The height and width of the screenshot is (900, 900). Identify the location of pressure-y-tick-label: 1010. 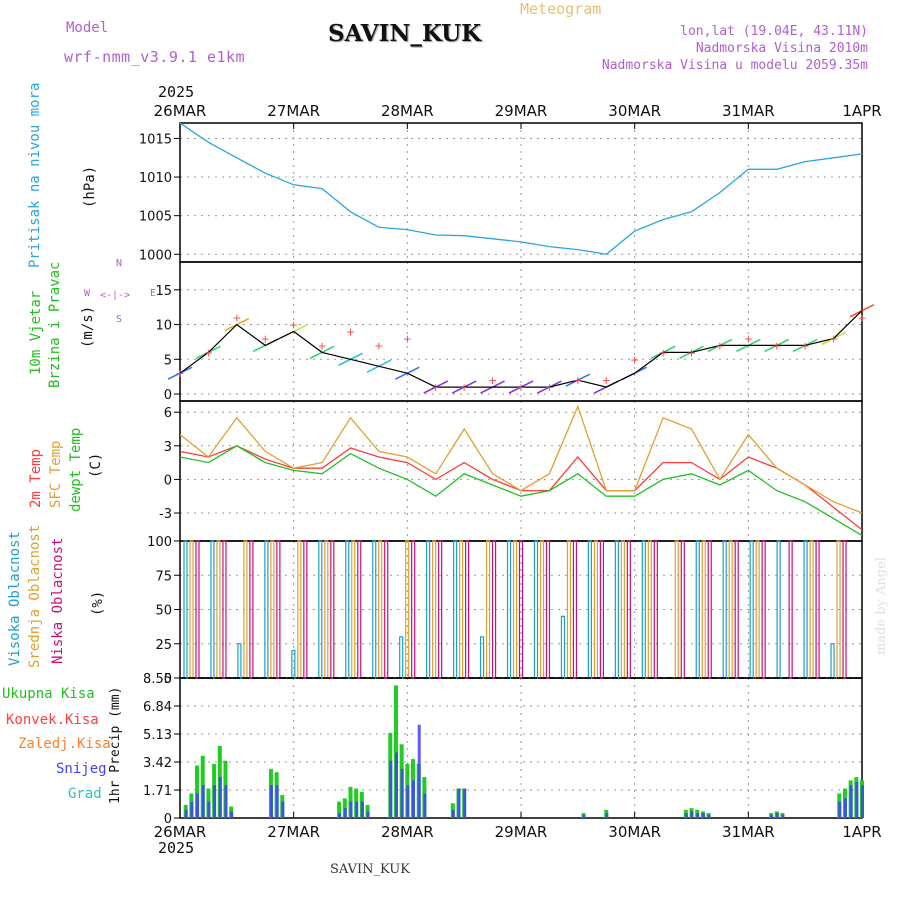
(155, 178).